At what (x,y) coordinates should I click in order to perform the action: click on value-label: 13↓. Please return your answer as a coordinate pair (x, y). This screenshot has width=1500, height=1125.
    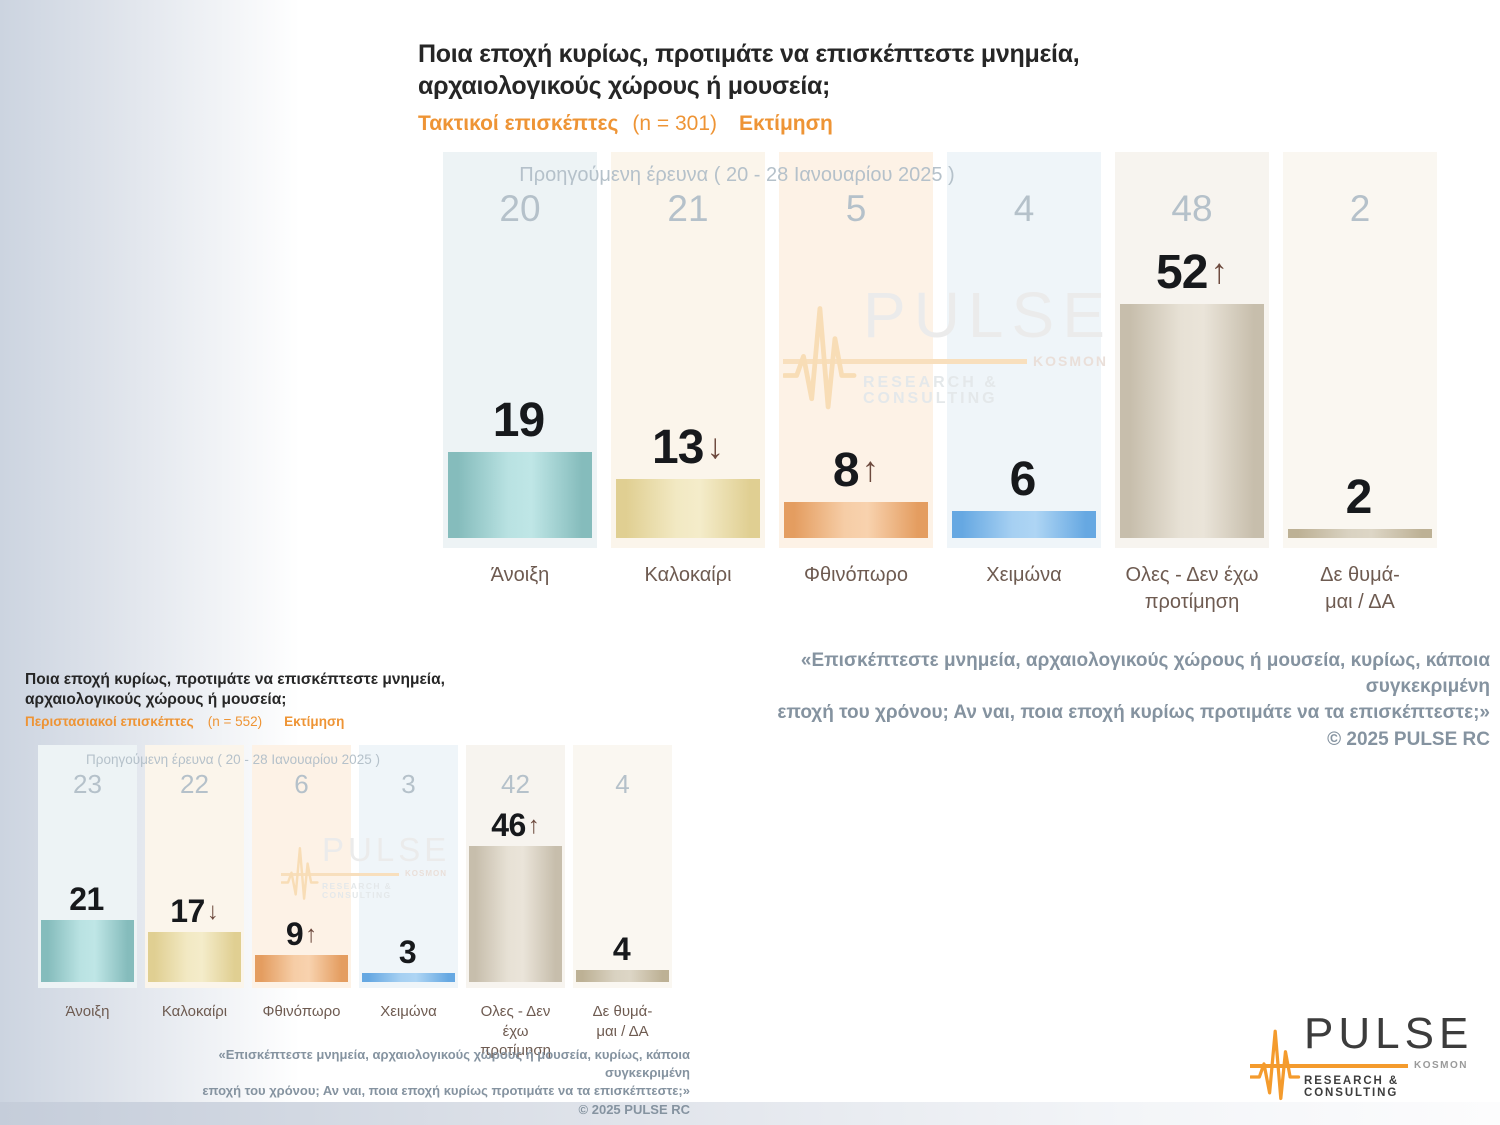
    Looking at the image, I should click on (688, 448).